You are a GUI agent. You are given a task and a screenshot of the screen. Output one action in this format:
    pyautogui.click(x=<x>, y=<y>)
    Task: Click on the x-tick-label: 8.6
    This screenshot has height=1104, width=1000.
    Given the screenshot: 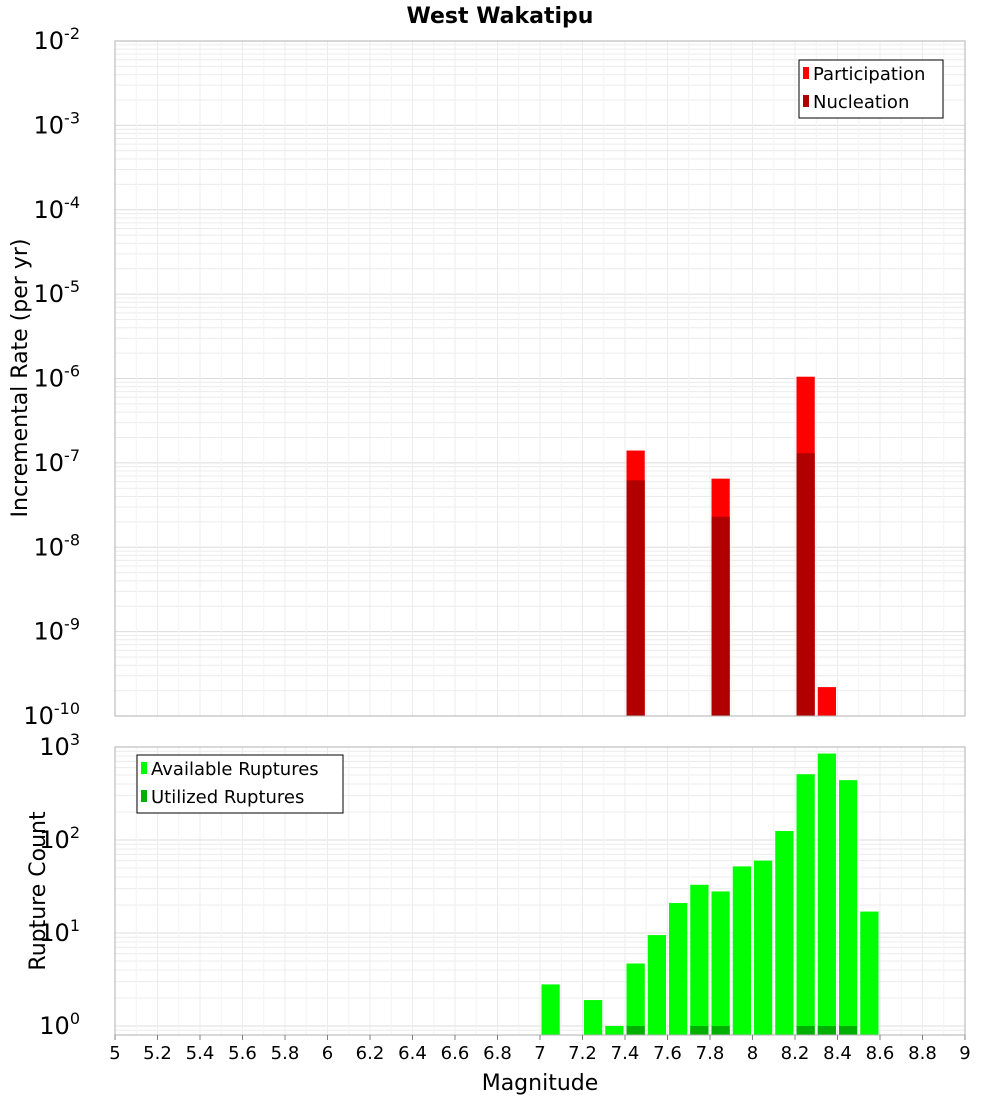 What is the action you would take?
    pyautogui.click(x=880, y=1053)
    